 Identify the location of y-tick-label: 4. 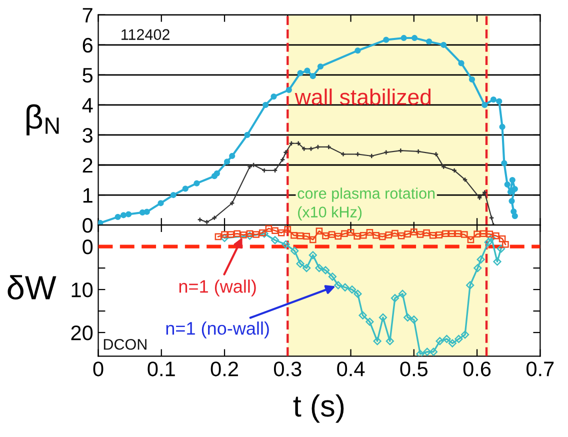
(87, 105).